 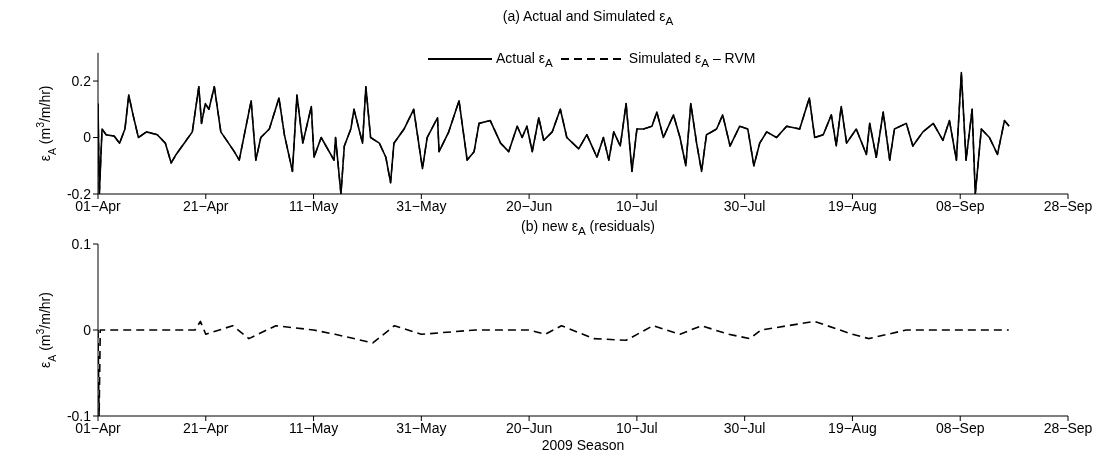 What do you see at coordinates (583, 444) in the screenshot?
I see `x-axis-title: 2009 Season` at bounding box center [583, 444].